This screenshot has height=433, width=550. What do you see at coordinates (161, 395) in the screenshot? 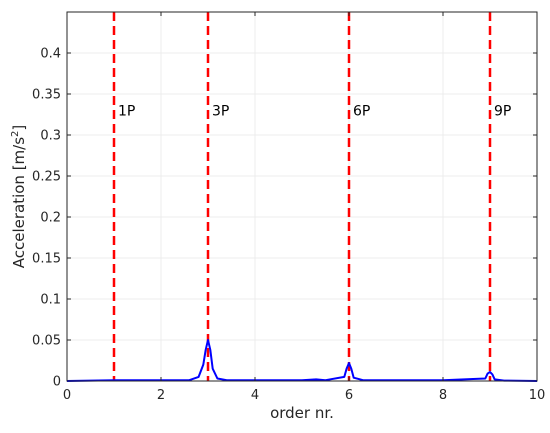
I see `x-tick-label: 2` at bounding box center [161, 395].